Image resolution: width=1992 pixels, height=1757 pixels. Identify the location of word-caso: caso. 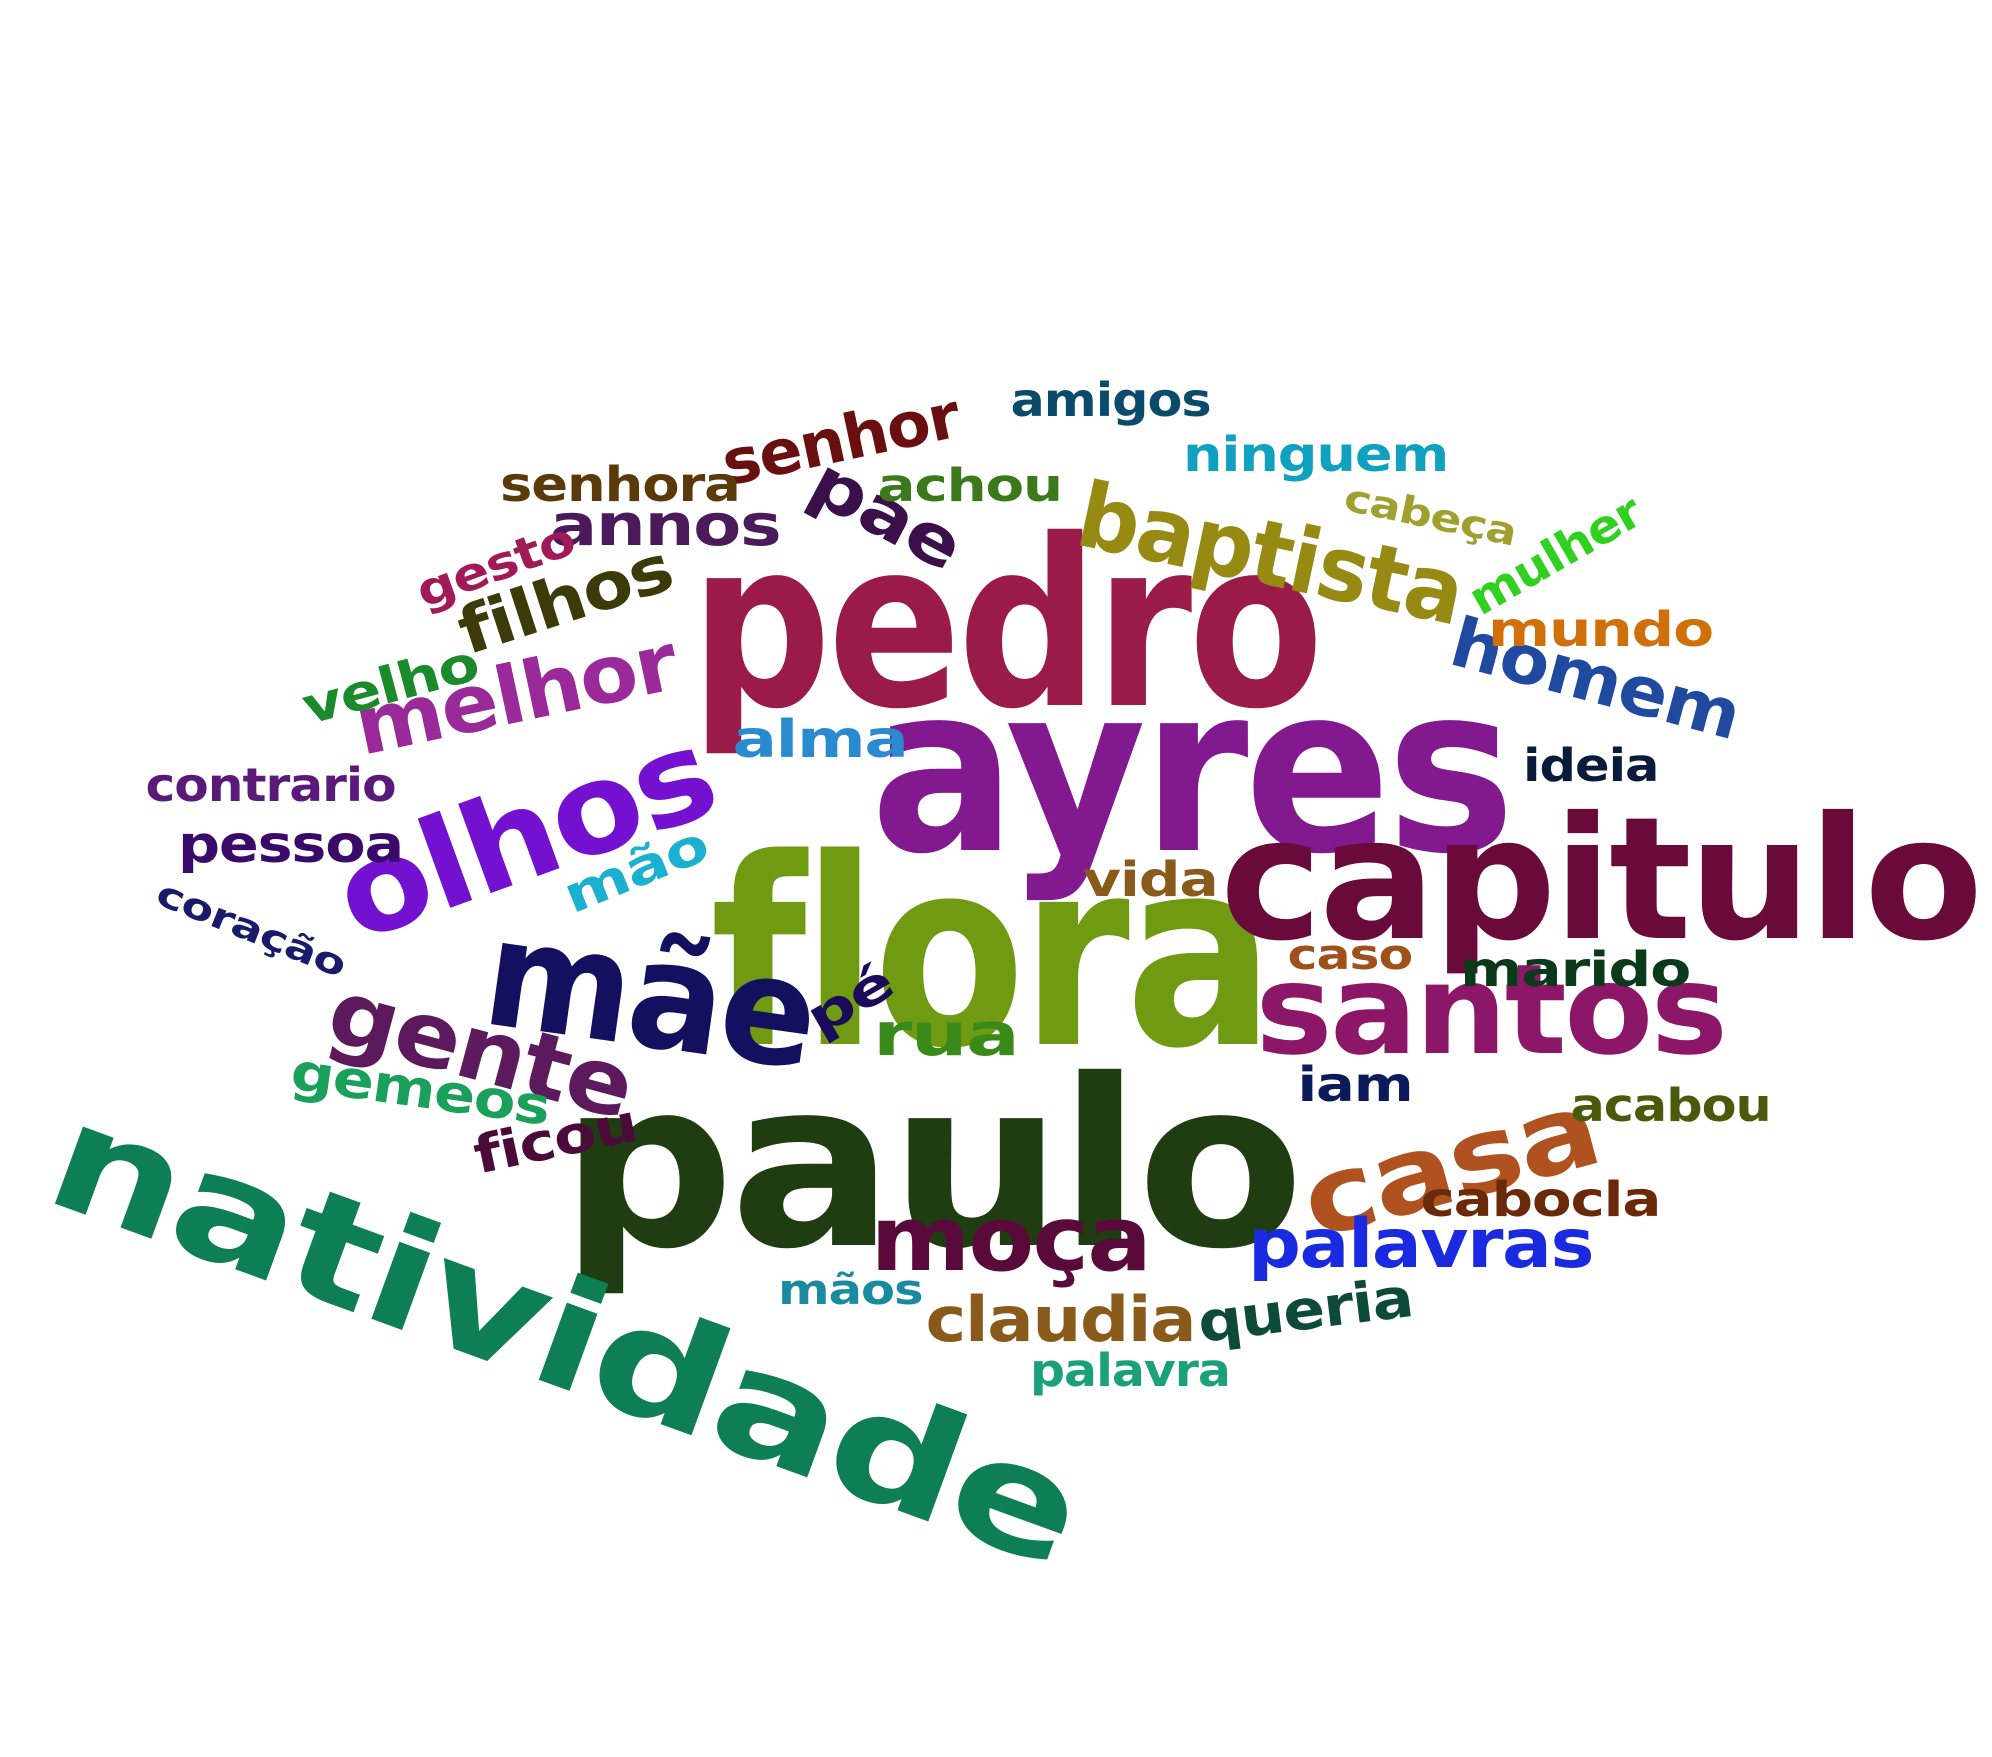
(1350, 954).